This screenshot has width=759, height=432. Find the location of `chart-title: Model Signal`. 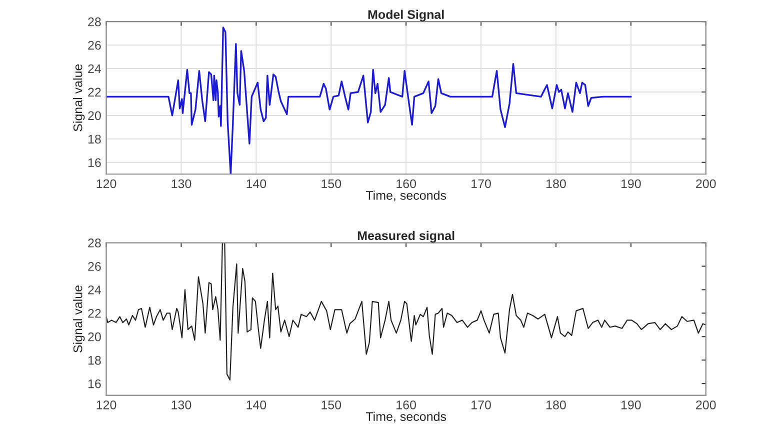

chart-title: Model Signal is located at coordinates (406, 16).